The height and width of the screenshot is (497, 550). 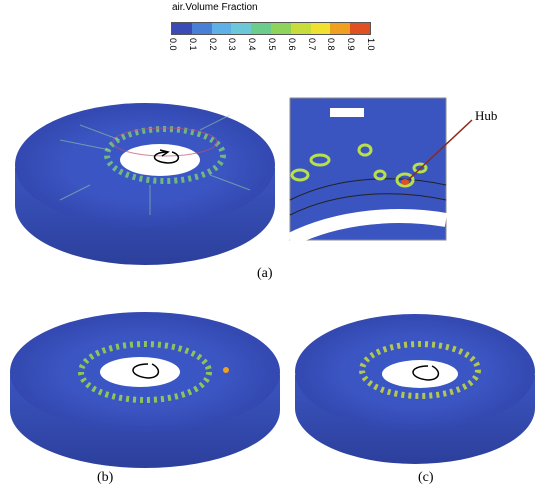 I want to click on hub-inset, so click(x=379, y=172).